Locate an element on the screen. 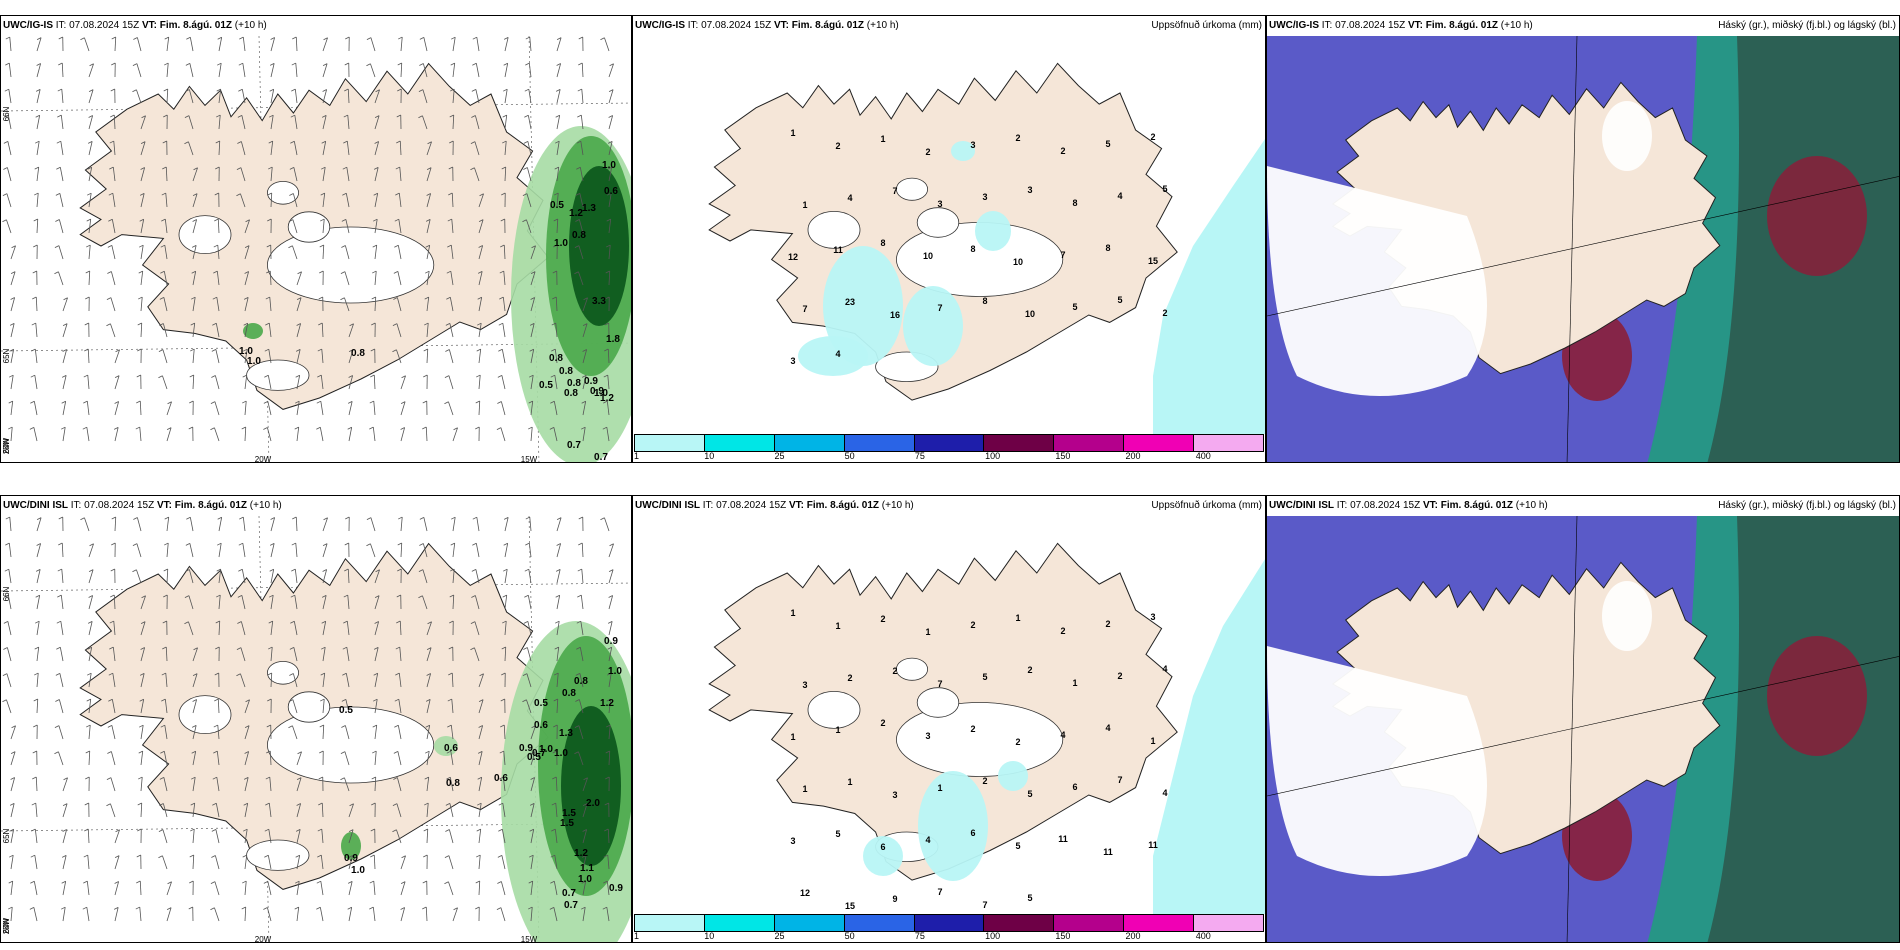 The height and width of the screenshot is (950, 1900). longitude-label: 20W is located at coordinates (263, 939).